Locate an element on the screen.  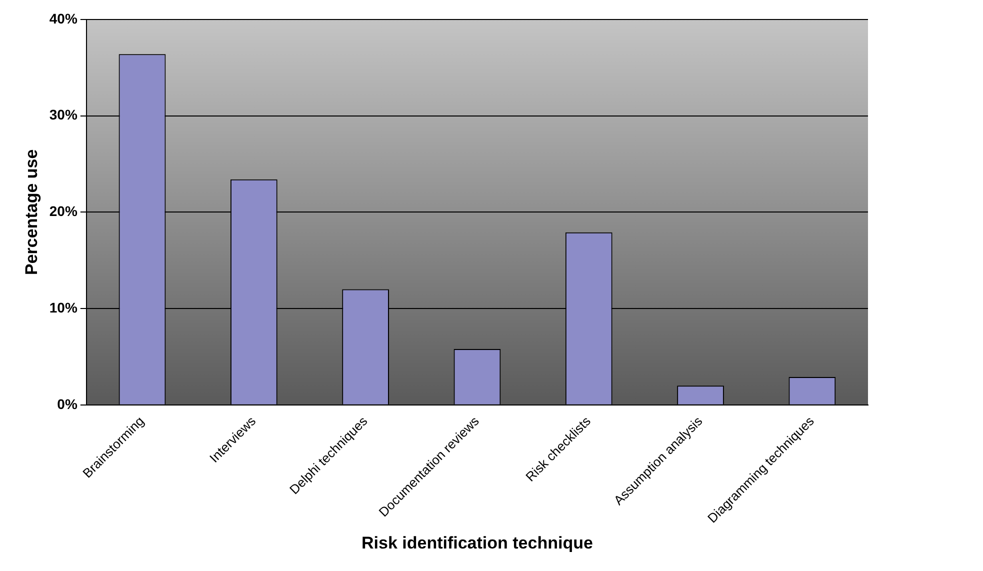
y-tick-label: 20% is located at coordinates (63, 211).